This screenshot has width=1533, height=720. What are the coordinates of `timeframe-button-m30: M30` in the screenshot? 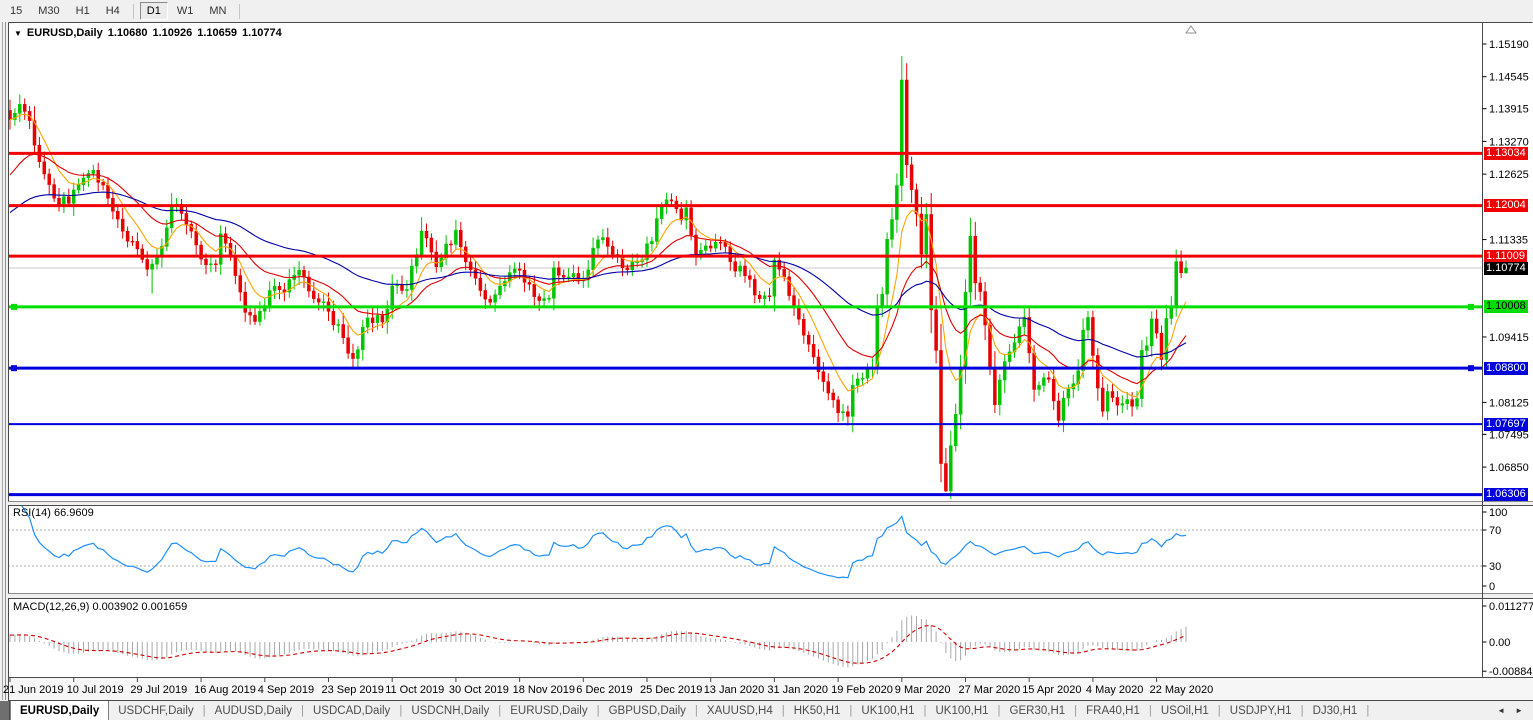 It's located at (49, 11).